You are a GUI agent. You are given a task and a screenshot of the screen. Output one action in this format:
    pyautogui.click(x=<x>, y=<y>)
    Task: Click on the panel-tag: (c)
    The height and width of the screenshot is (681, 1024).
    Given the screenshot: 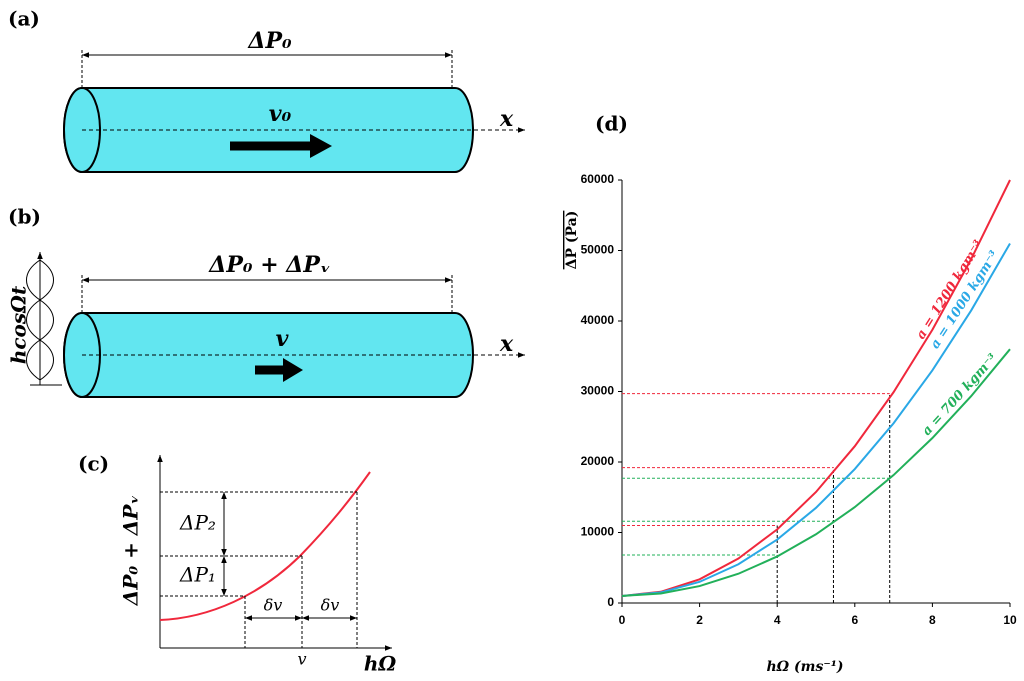 What is the action you would take?
    pyautogui.click(x=93, y=464)
    